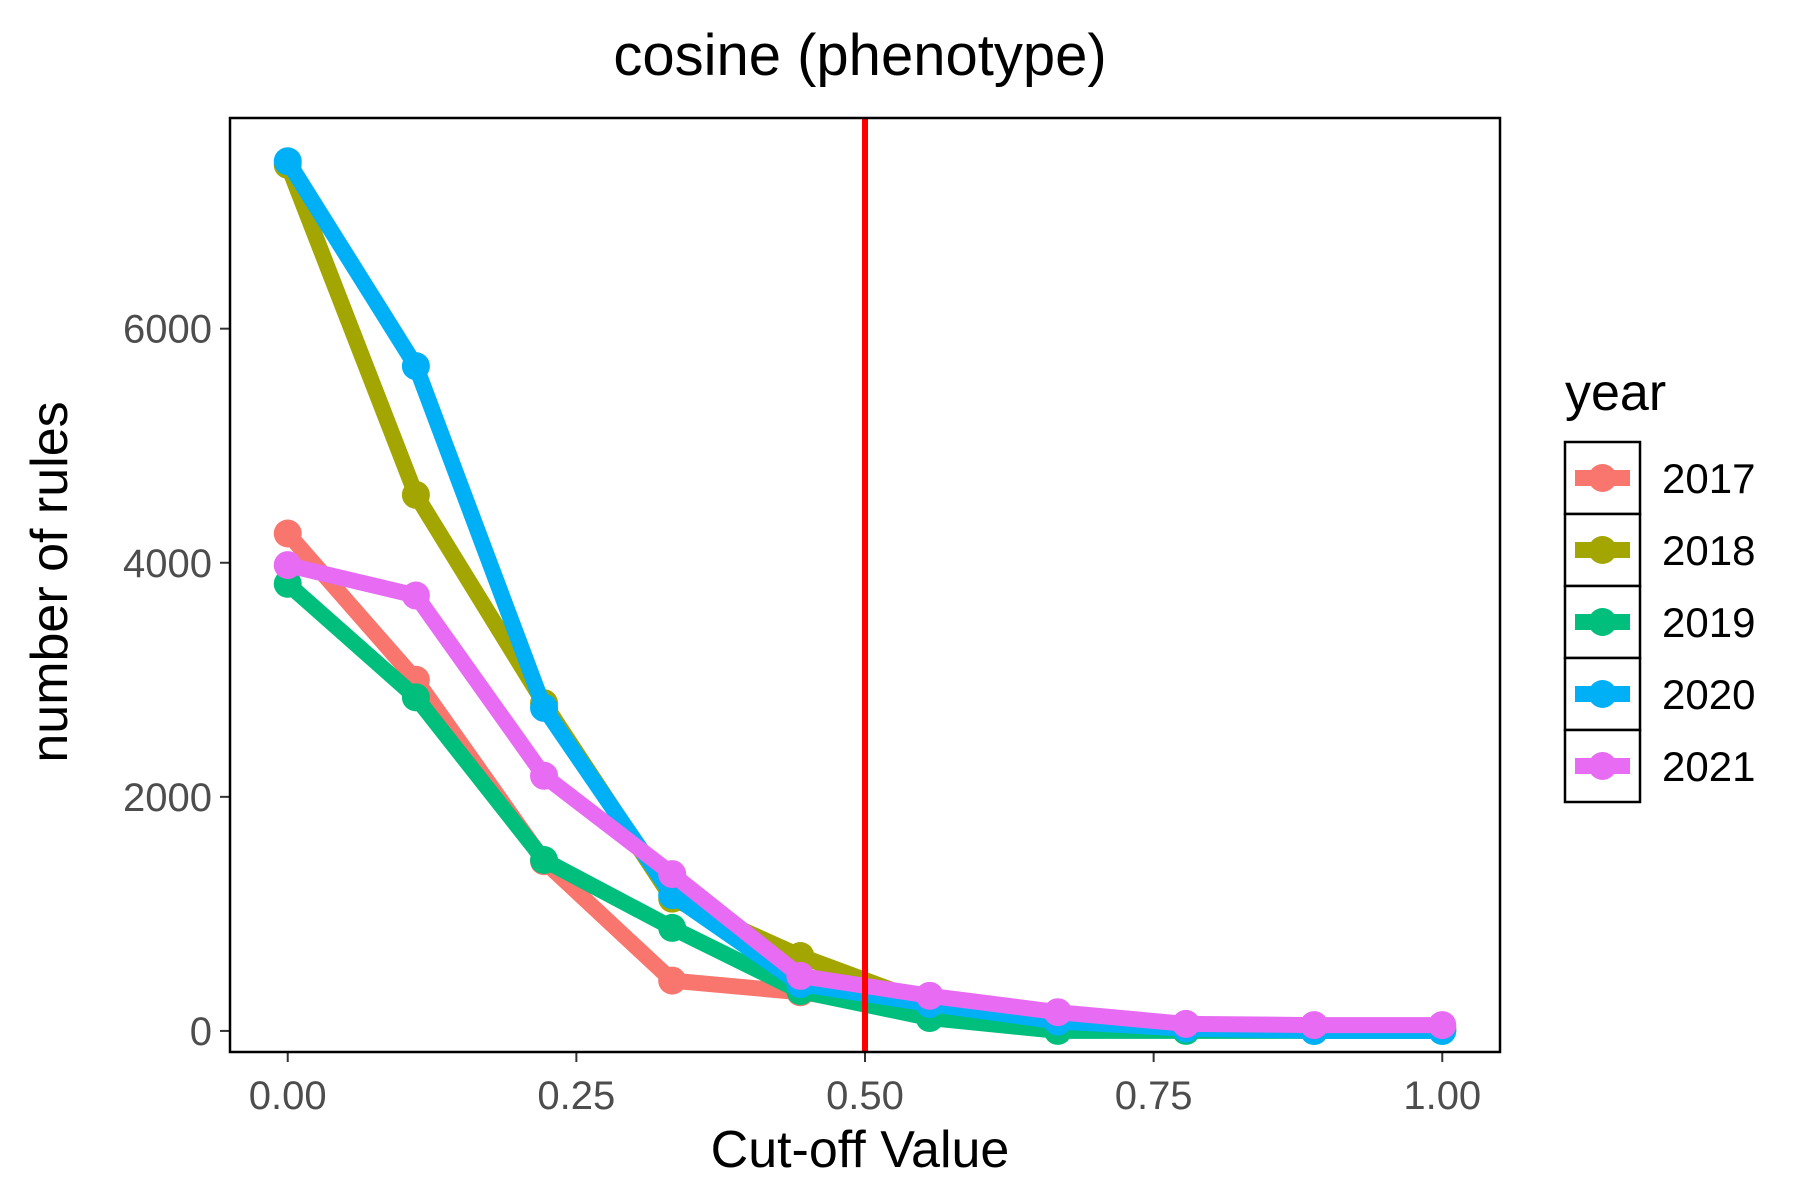  I want to click on legend-label-2017: 2017, so click(1708, 478).